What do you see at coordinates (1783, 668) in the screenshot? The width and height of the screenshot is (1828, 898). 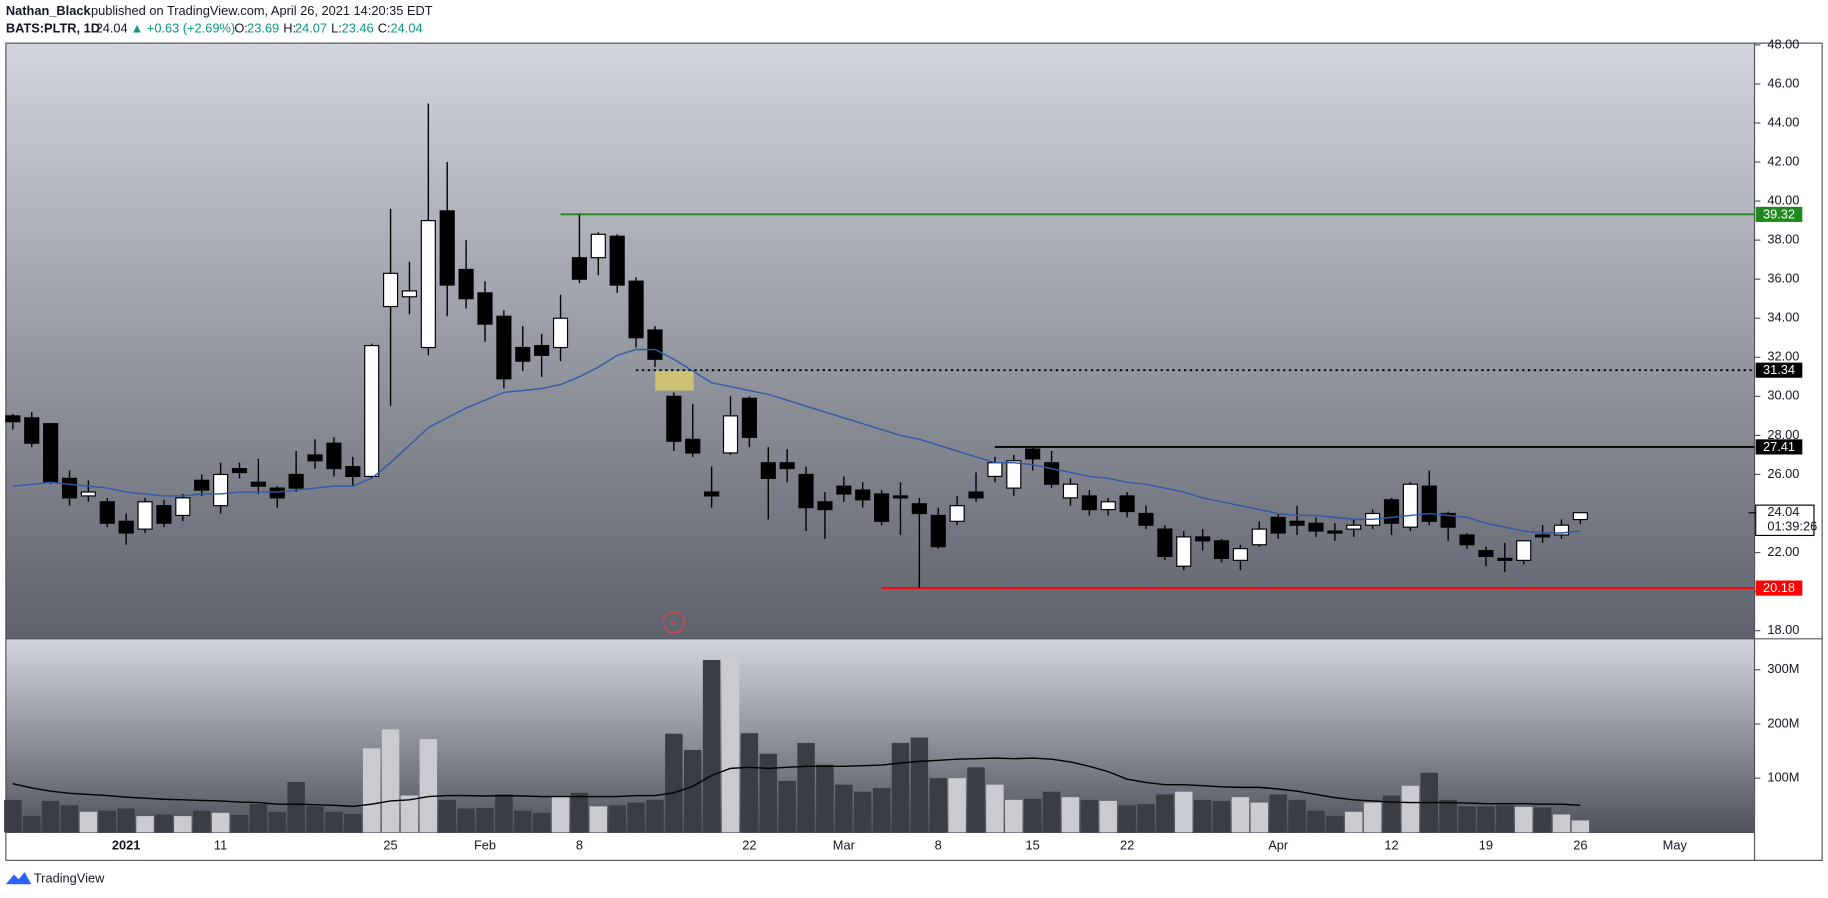 I see `volume-tick-label: 300M` at bounding box center [1783, 668].